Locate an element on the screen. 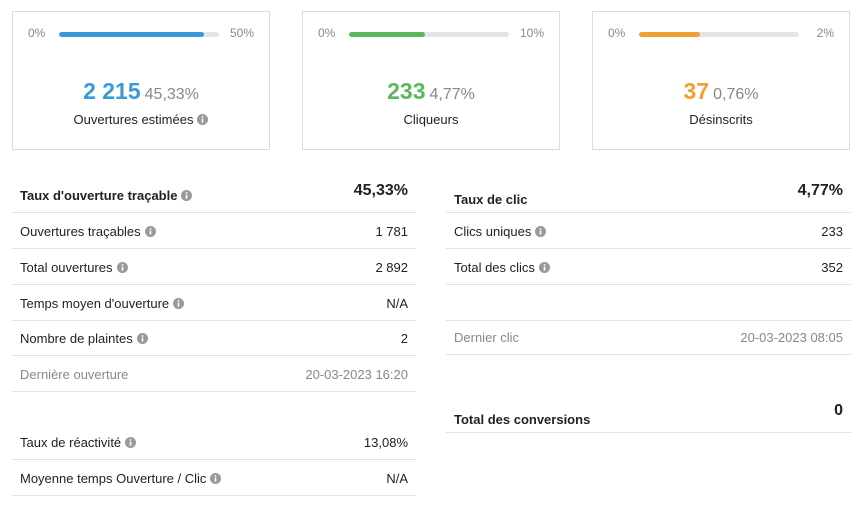 This screenshot has height=510, width=863. label-wrap: Nombre de plaintes is located at coordinates (84, 338).